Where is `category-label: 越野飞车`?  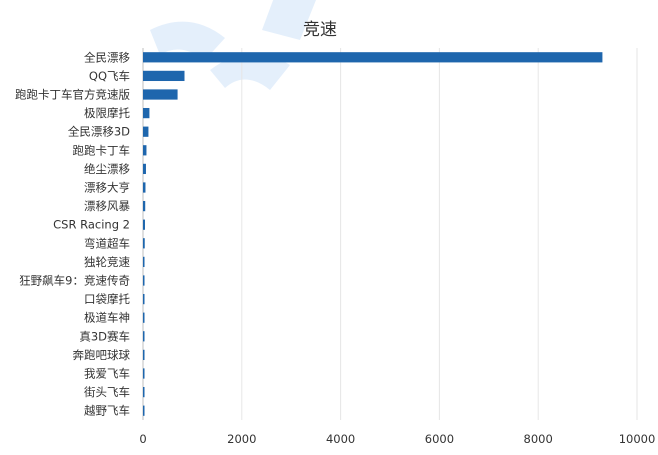 category-label: 越野飞车 is located at coordinates (107, 411).